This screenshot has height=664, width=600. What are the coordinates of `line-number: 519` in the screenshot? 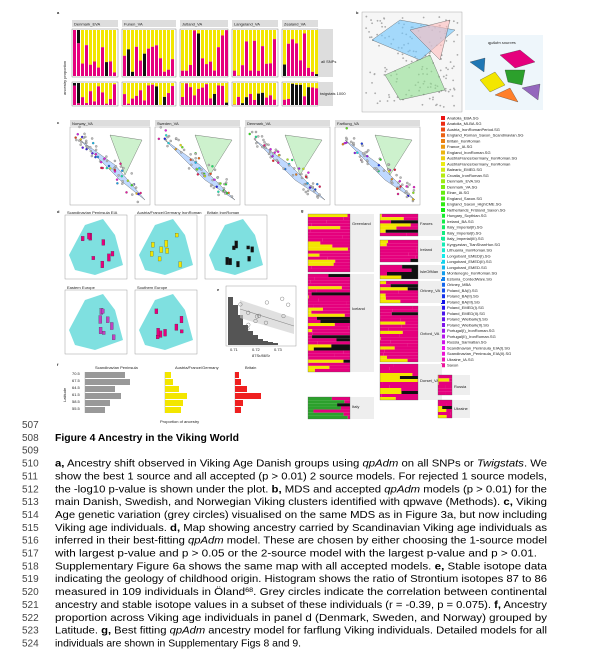 It's located at (30, 579).